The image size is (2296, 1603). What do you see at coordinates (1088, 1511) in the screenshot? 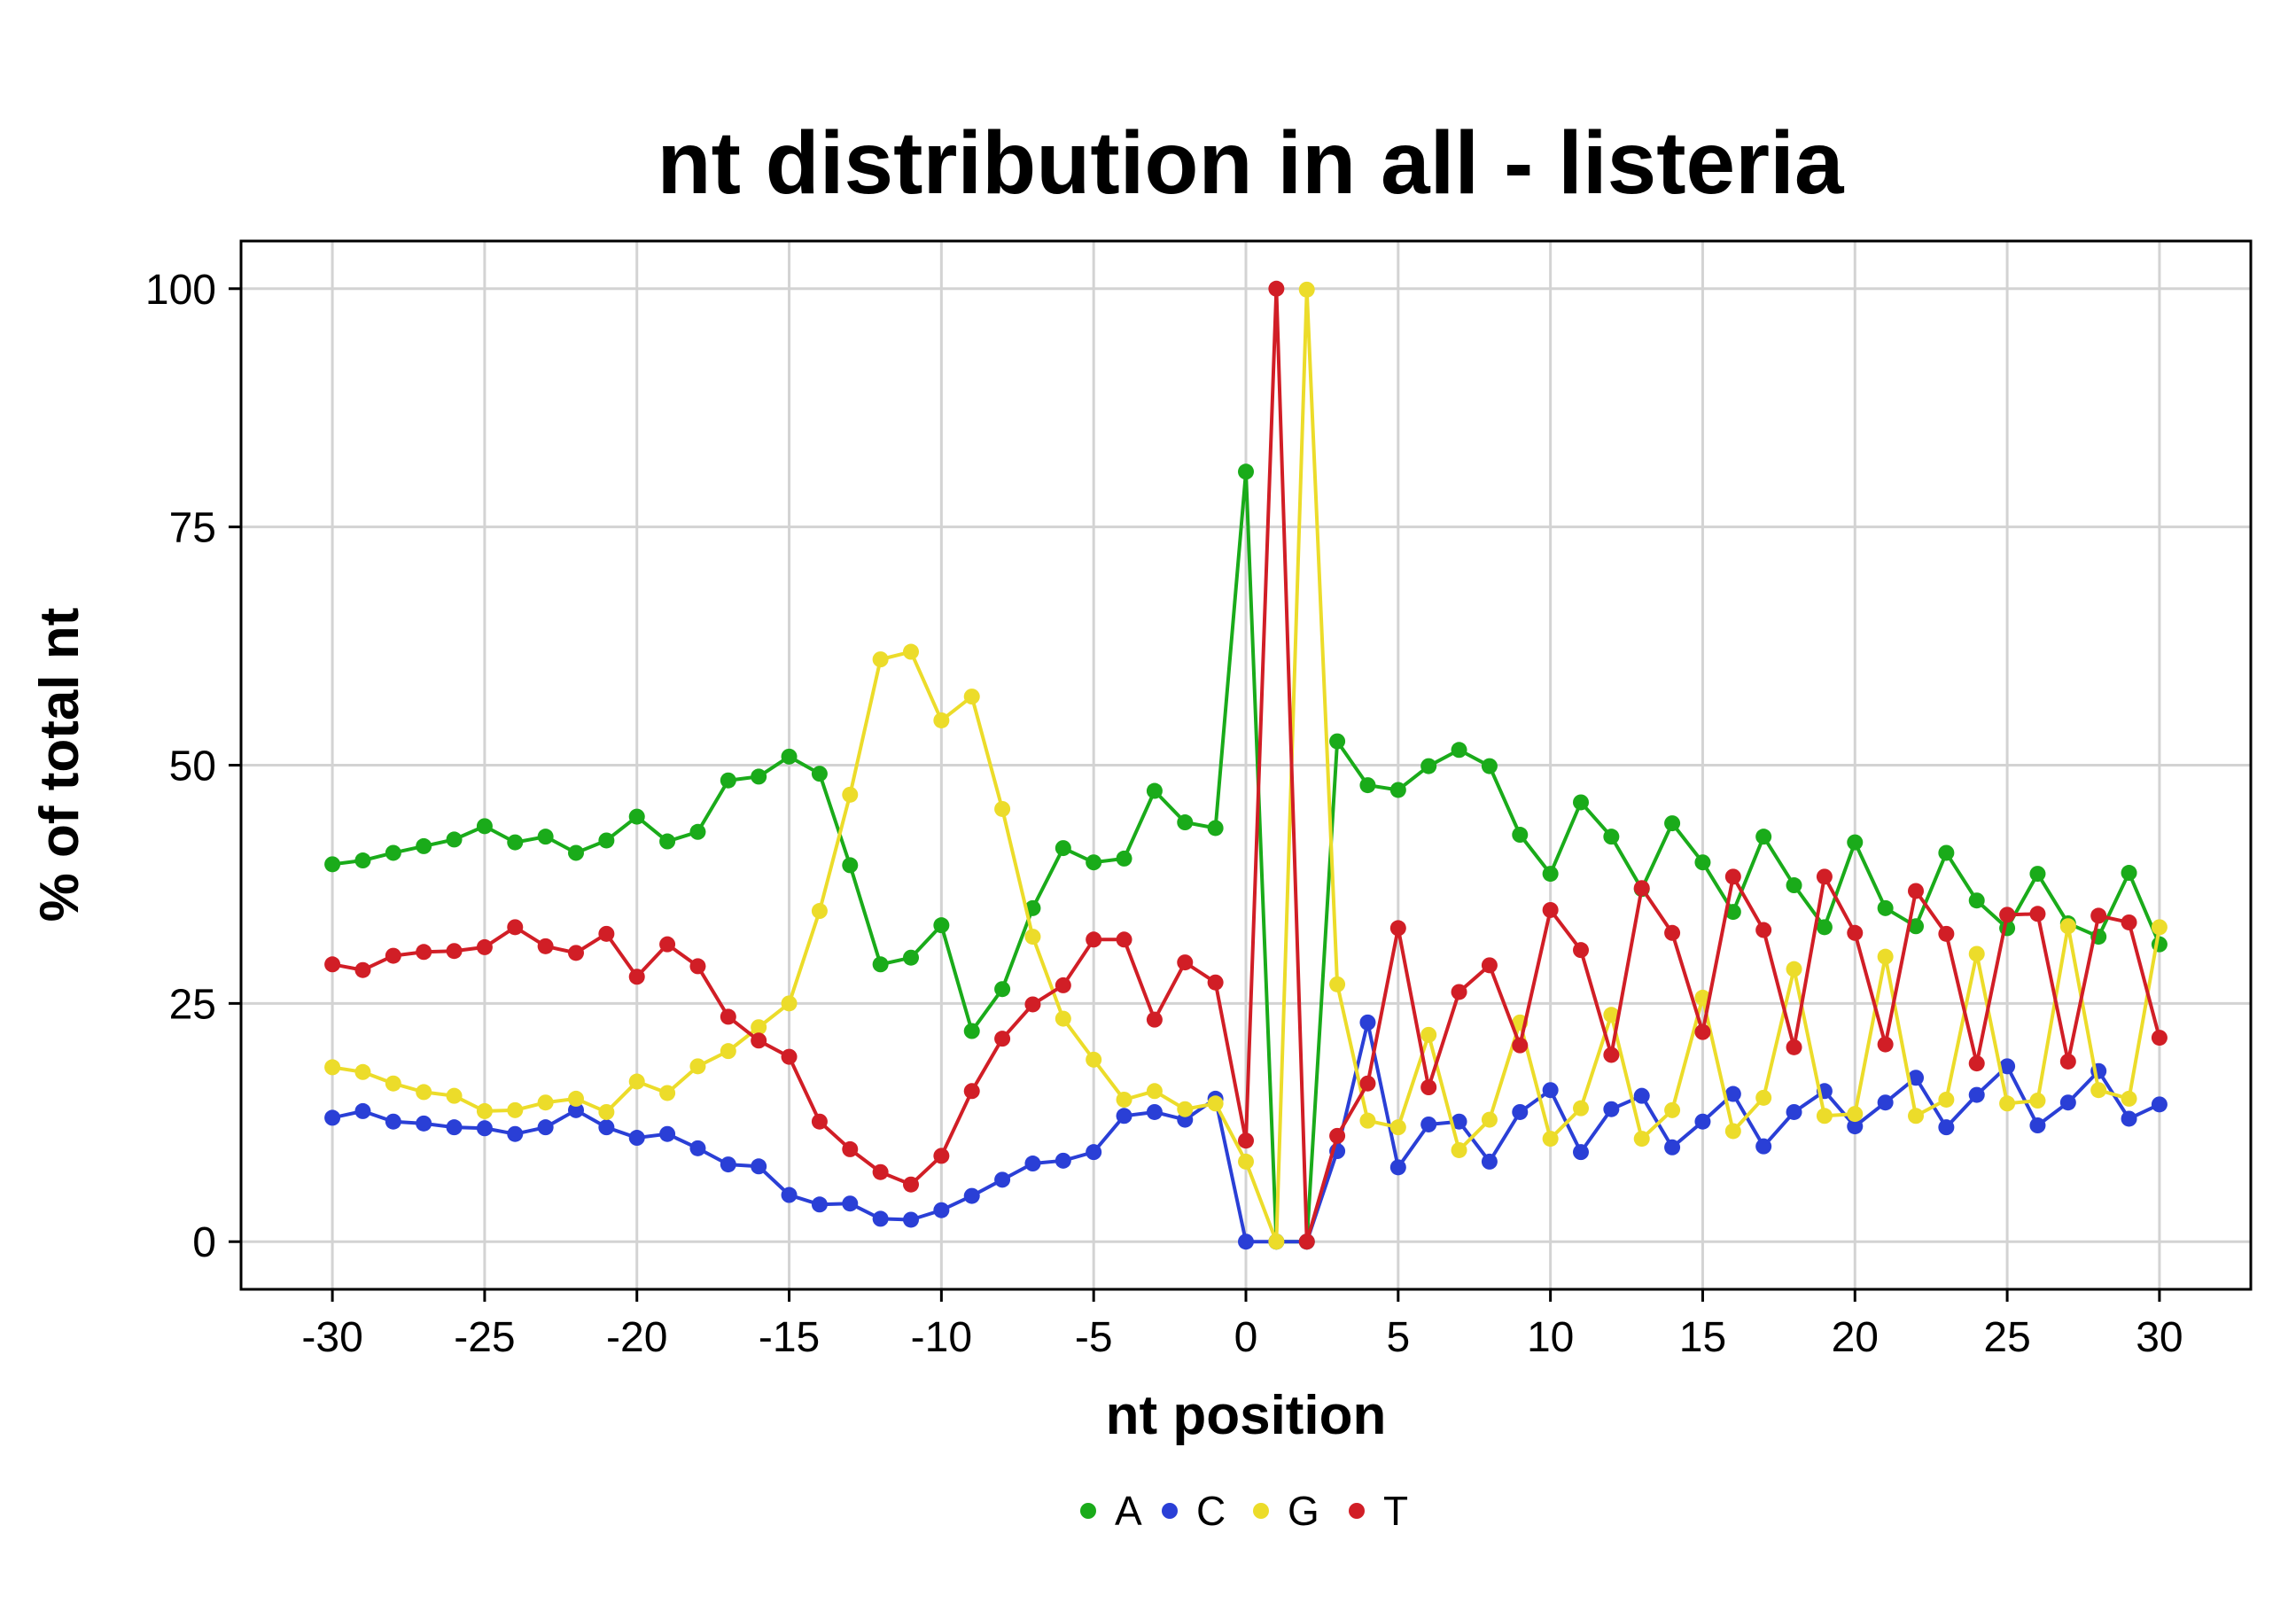
I see `legend-marker-A` at bounding box center [1088, 1511].